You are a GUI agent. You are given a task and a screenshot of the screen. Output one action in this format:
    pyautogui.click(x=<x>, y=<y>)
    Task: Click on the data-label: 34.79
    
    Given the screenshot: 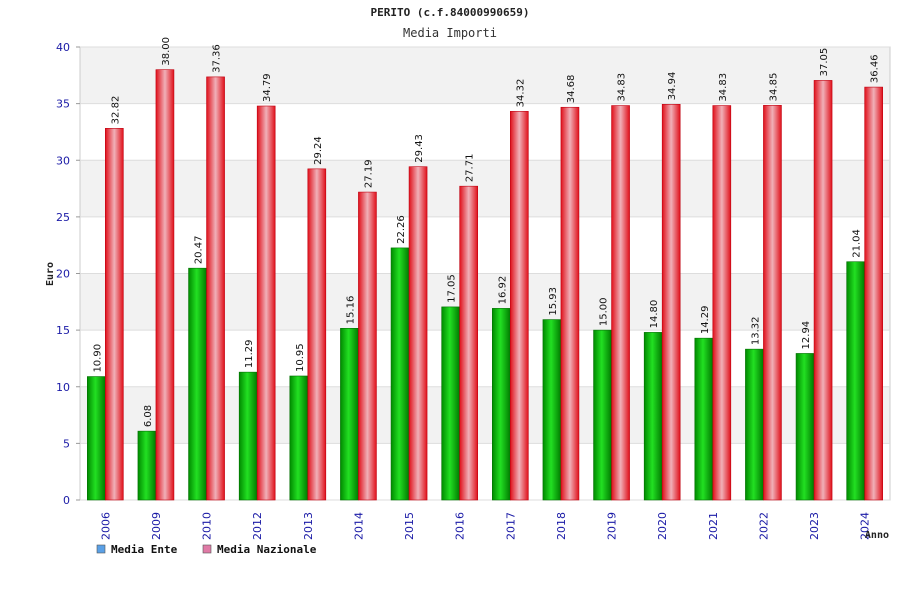 What is the action you would take?
    pyautogui.click(x=267, y=87)
    